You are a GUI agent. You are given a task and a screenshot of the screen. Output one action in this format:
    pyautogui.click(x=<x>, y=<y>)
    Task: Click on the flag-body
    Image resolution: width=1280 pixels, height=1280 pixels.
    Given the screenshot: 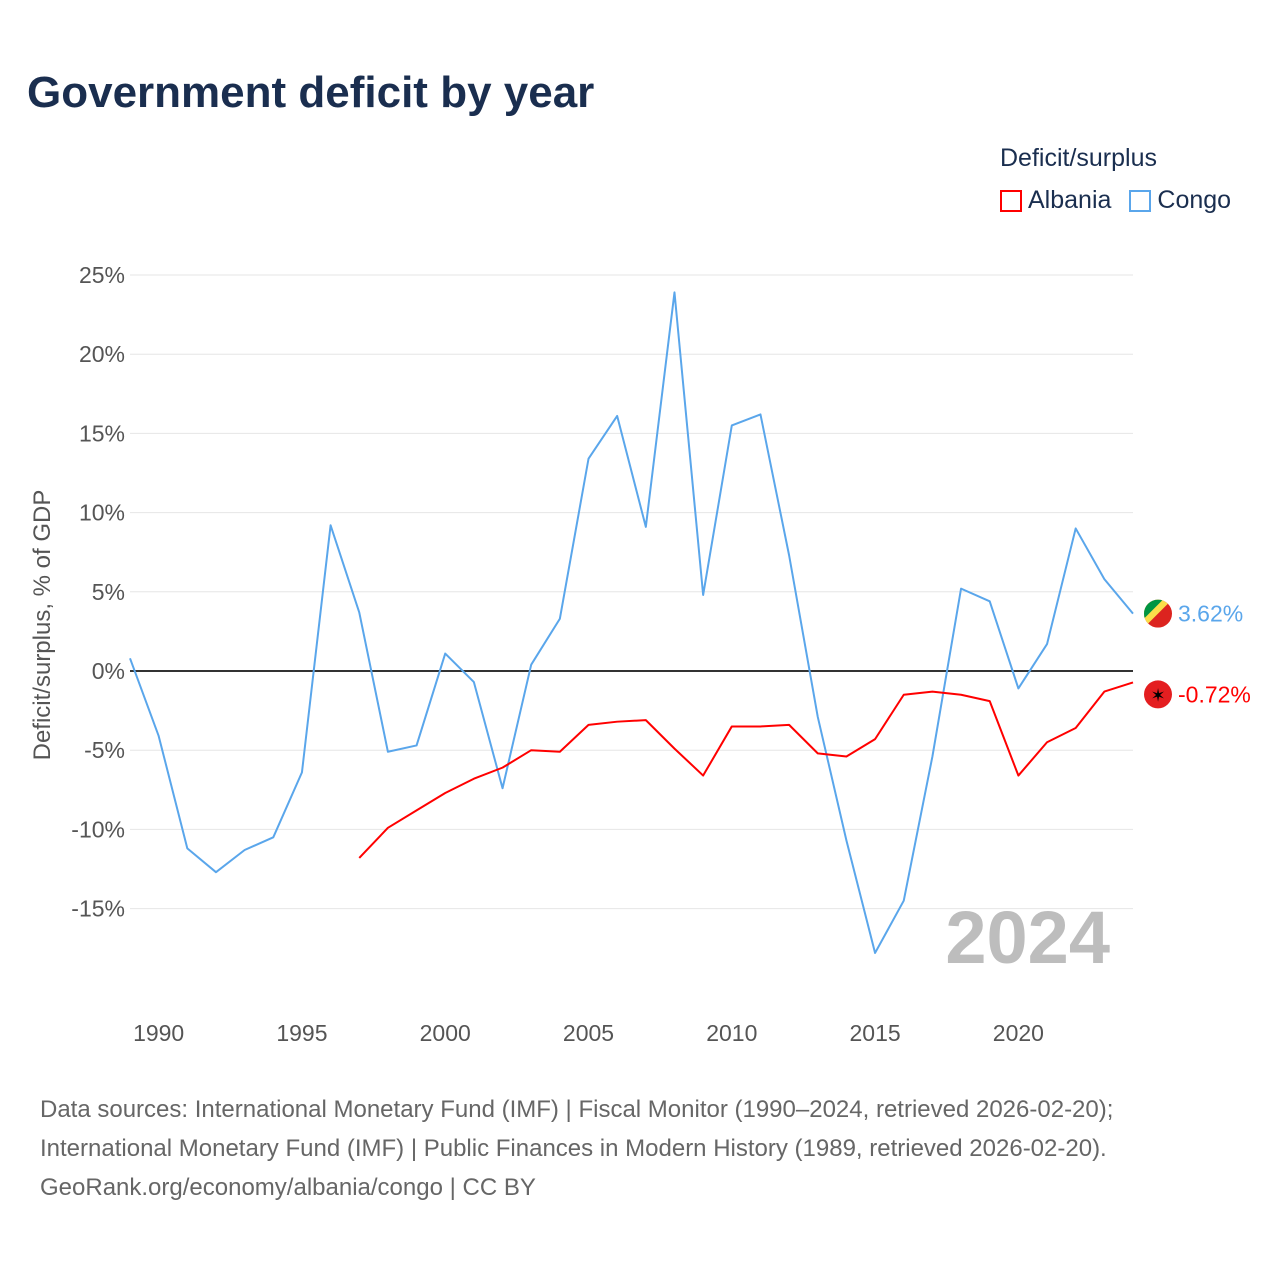 What is the action you would take?
    pyautogui.click(x=1158, y=613)
    